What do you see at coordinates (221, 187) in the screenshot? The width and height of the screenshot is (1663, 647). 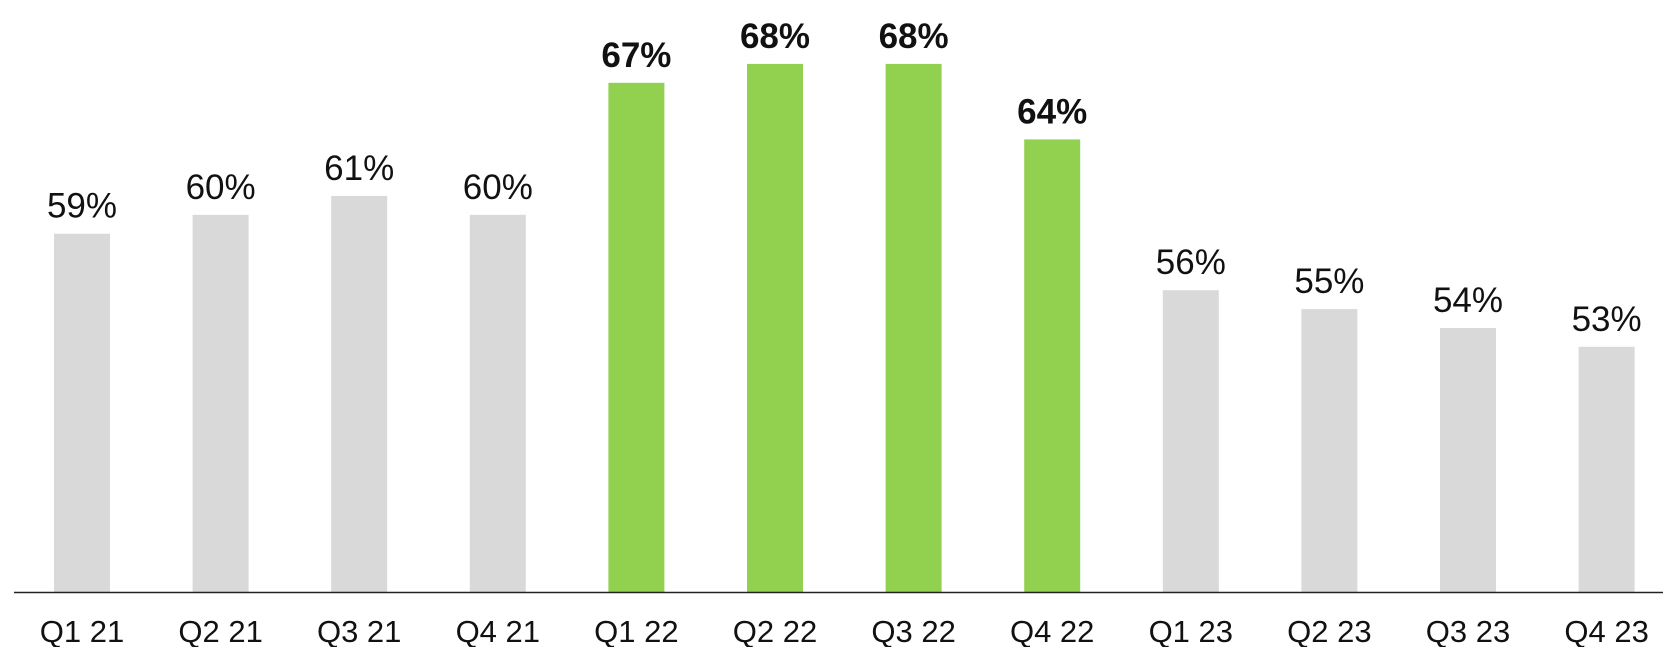 I see `bar-value-label-1: 60%` at bounding box center [221, 187].